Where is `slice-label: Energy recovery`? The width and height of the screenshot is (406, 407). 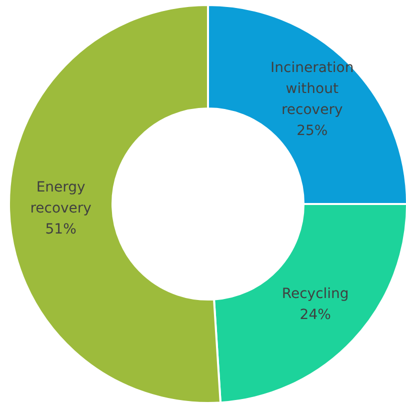 slice-label: Energy recovery is located at coordinates (61, 197).